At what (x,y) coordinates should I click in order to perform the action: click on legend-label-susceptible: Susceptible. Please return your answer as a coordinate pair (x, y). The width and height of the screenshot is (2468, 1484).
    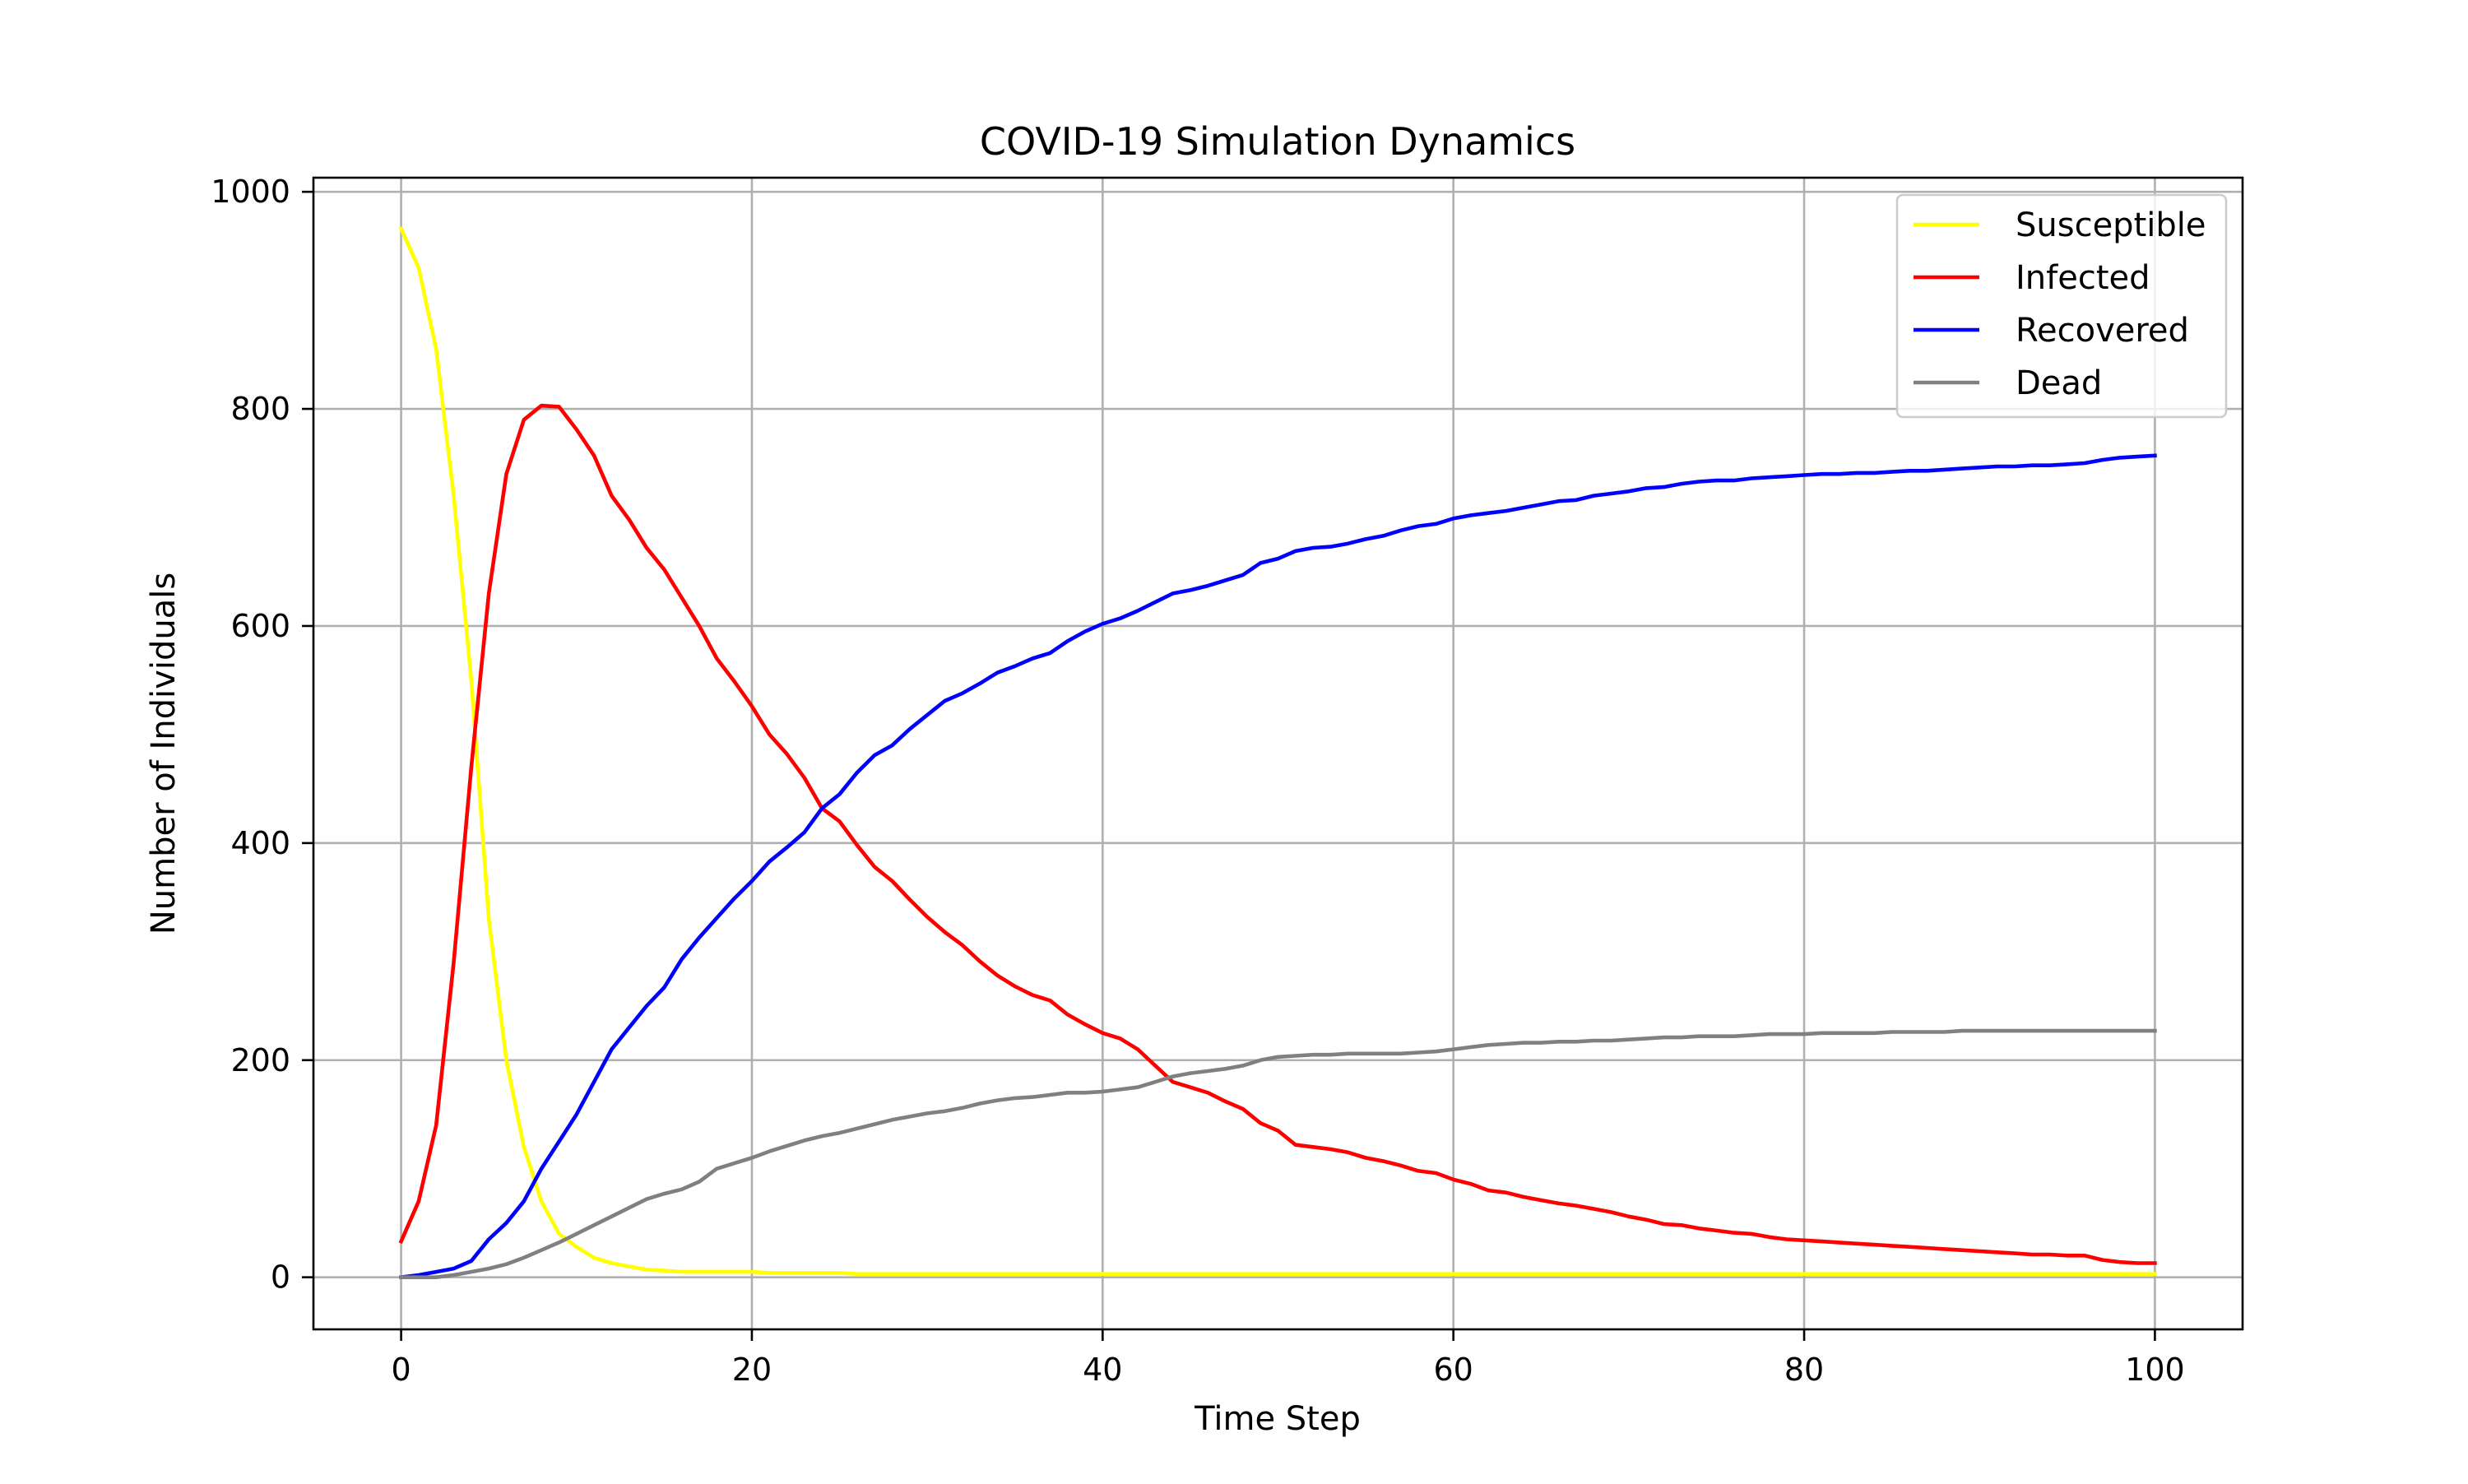
    Looking at the image, I should click on (2111, 225).